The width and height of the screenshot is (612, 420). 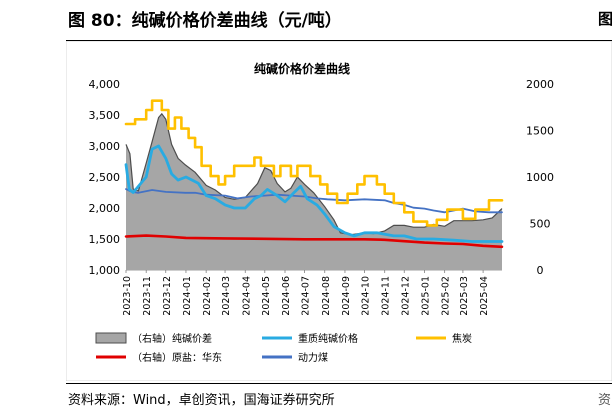 What do you see at coordinates (105, 146) in the screenshot?
I see `y-left-tick-label: 3,000` at bounding box center [105, 146].